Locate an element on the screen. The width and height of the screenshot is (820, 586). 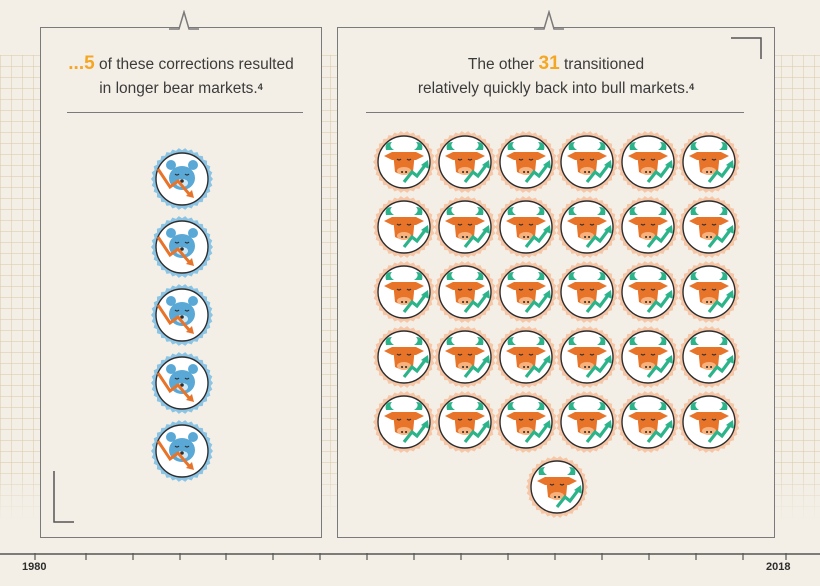
timeline-end-label: 2018 is located at coordinates (778, 567).